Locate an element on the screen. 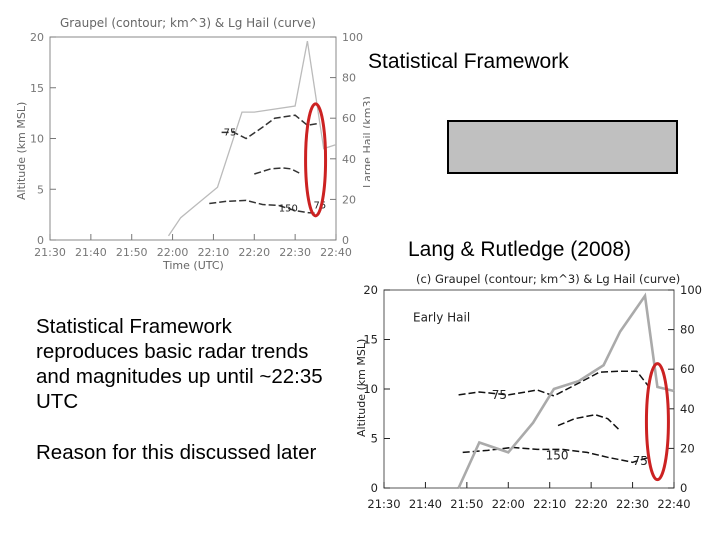 This screenshot has width=720, height=540. annotation-label: Early Hail is located at coordinates (441, 318).